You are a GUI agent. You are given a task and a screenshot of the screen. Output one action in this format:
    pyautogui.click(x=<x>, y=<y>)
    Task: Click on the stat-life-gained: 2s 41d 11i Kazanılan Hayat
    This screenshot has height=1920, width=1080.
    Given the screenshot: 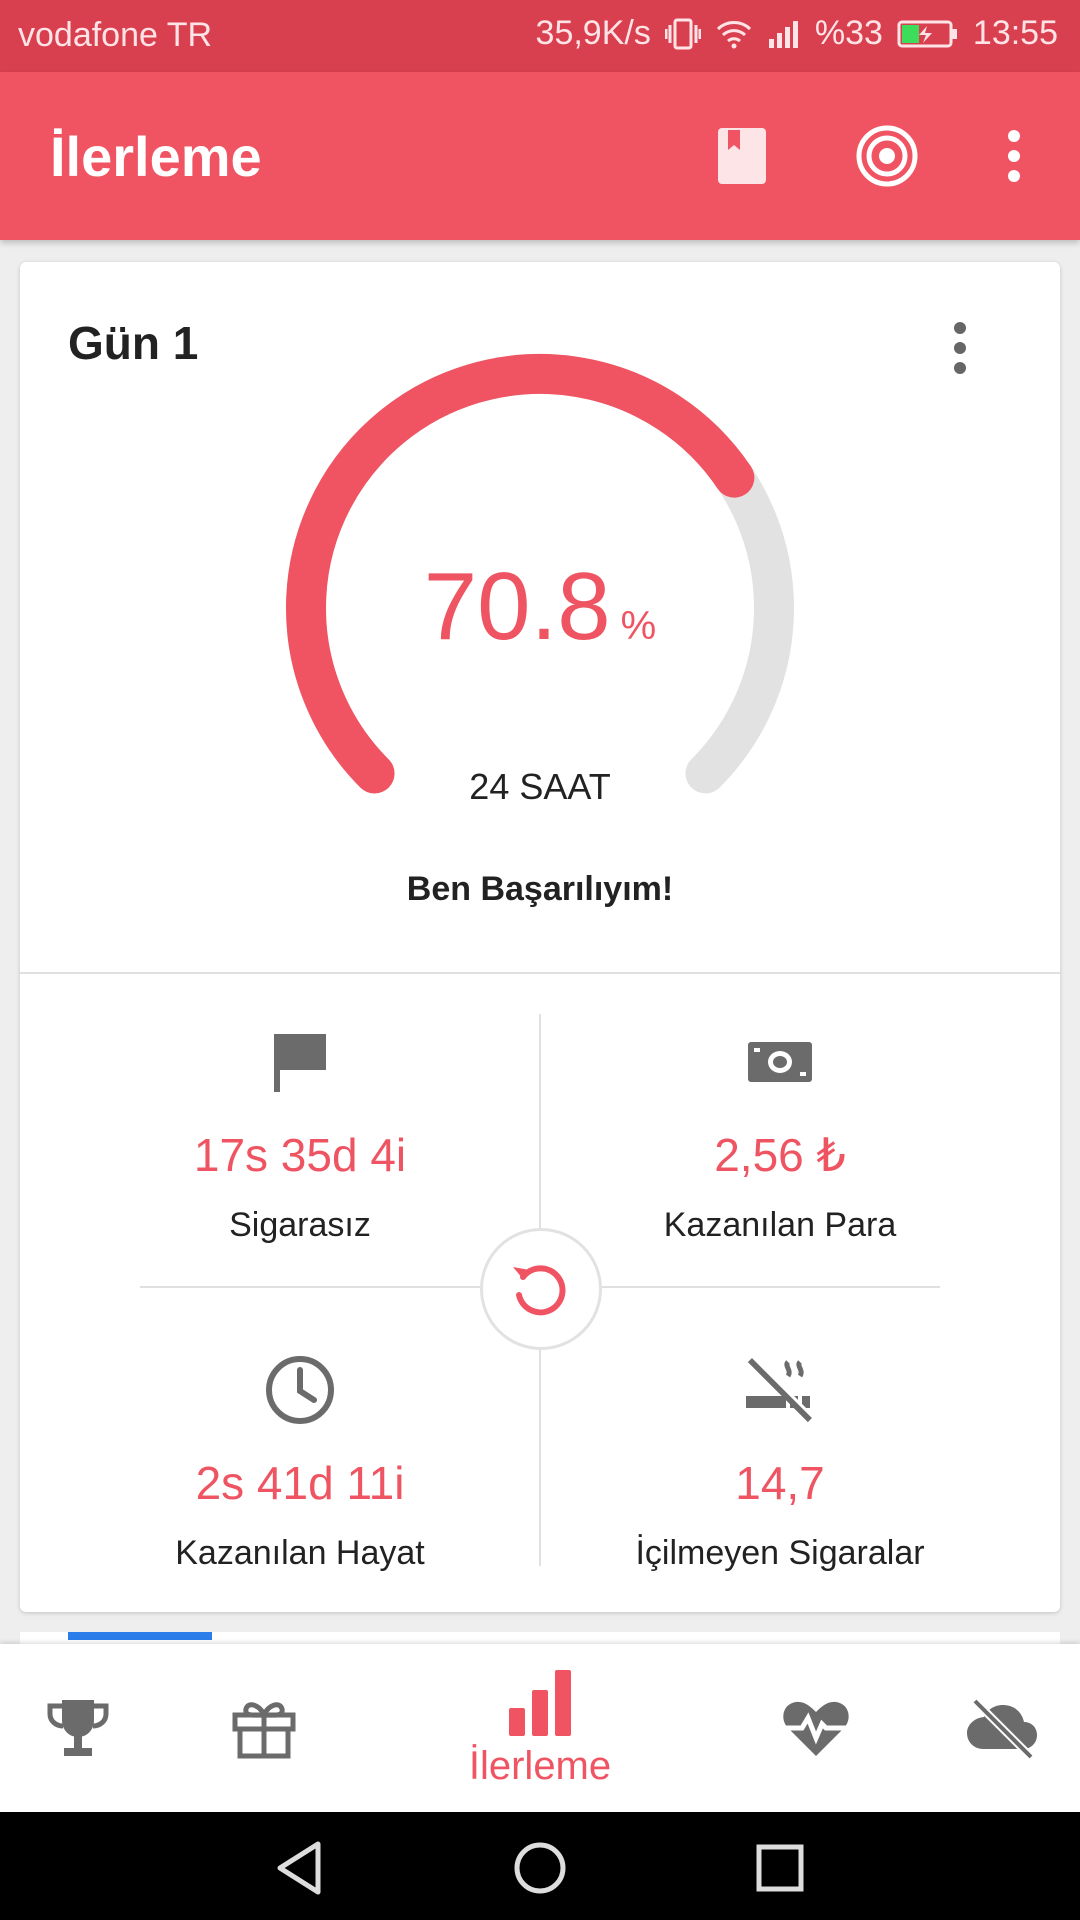 What is the action you would take?
    pyautogui.click(x=300, y=1461)
    